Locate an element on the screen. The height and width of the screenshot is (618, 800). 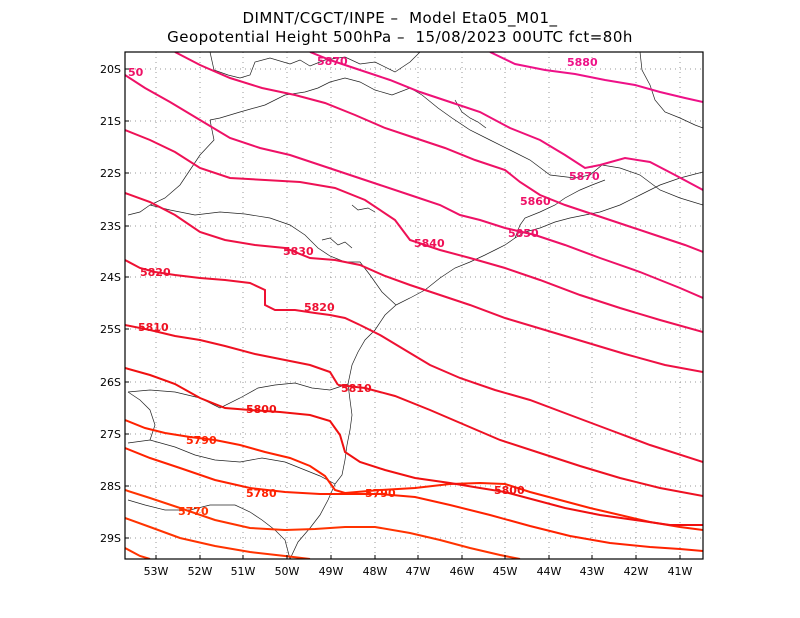
contour-label-5820-east: 5820 is located at coordinates (319, 307).